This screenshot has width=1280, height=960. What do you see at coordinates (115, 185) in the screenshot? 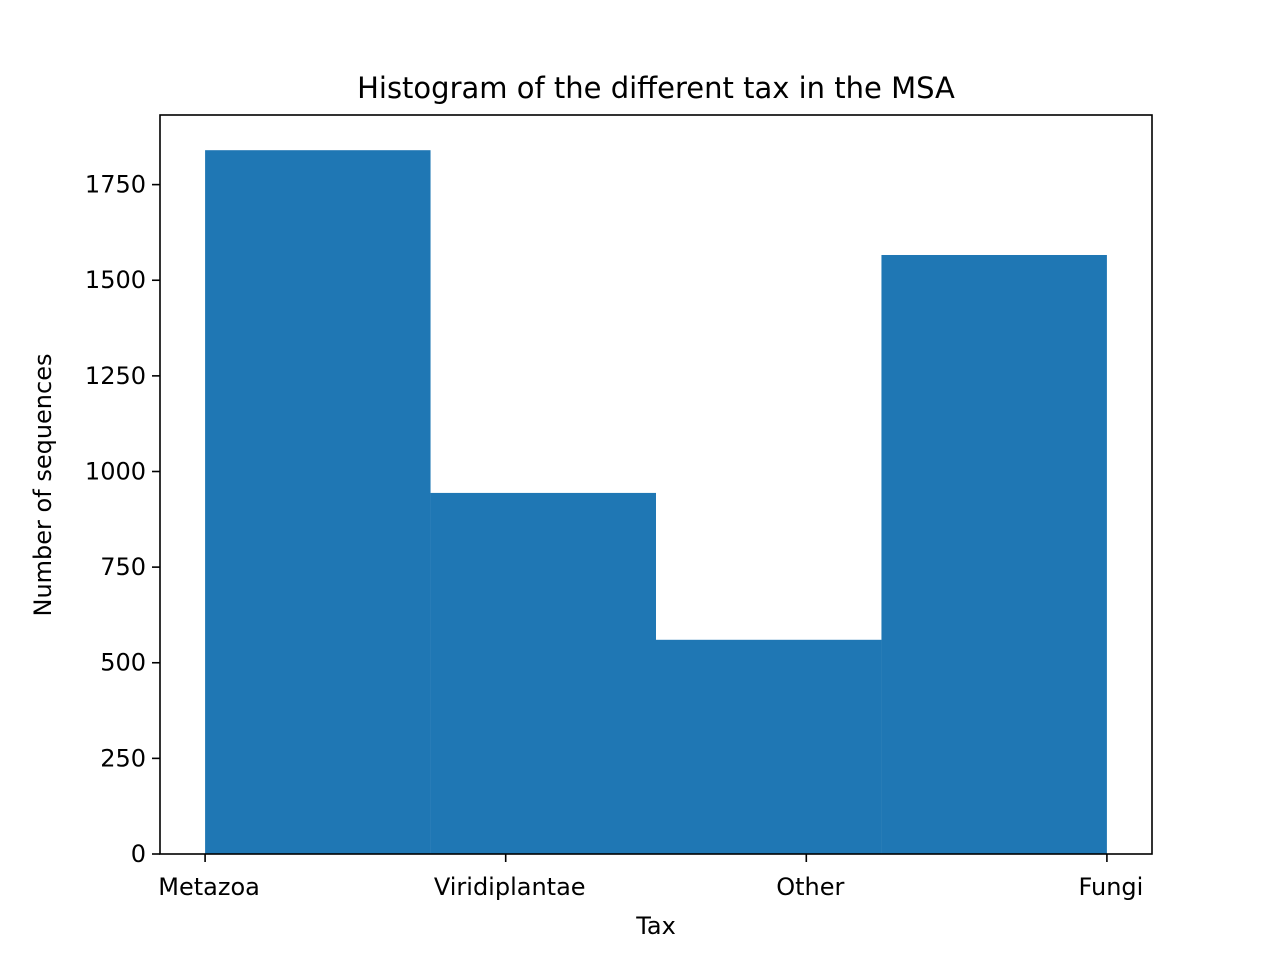
I see `y-tick-label: 1750` at bounding box center [115, 185].